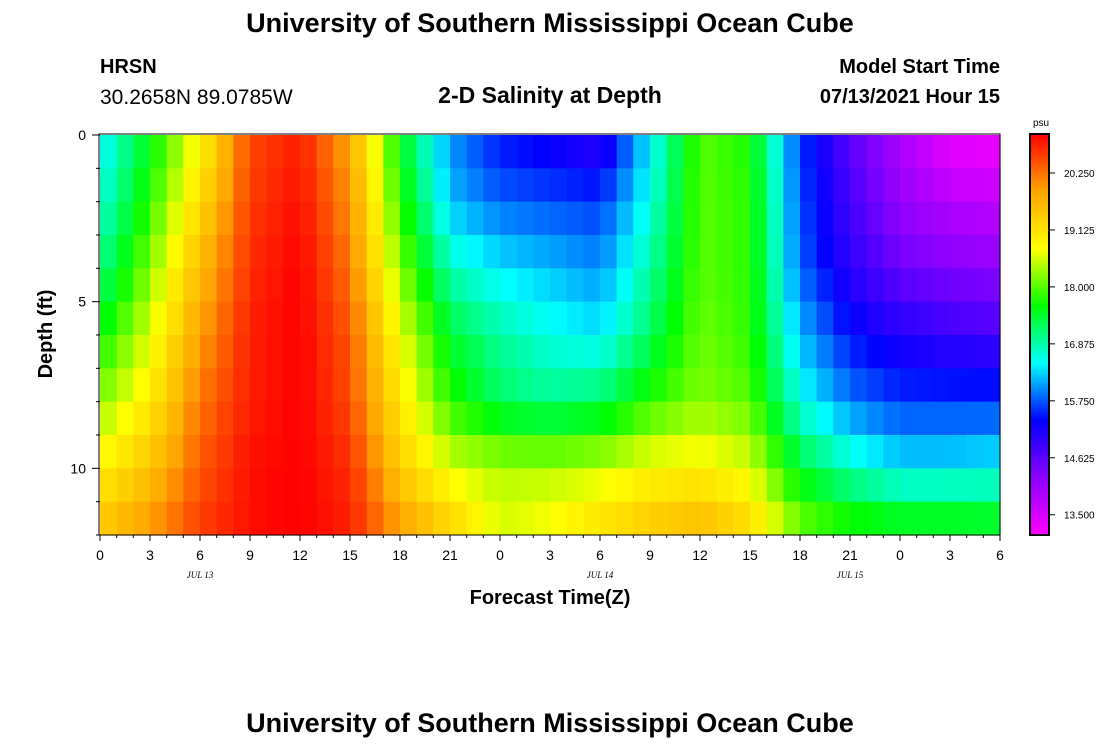 The image size is (1100, 750). Describe the element at coordinates (919, 67) in the screenshot. I see `model-start-label: Model Start Time` at that location.